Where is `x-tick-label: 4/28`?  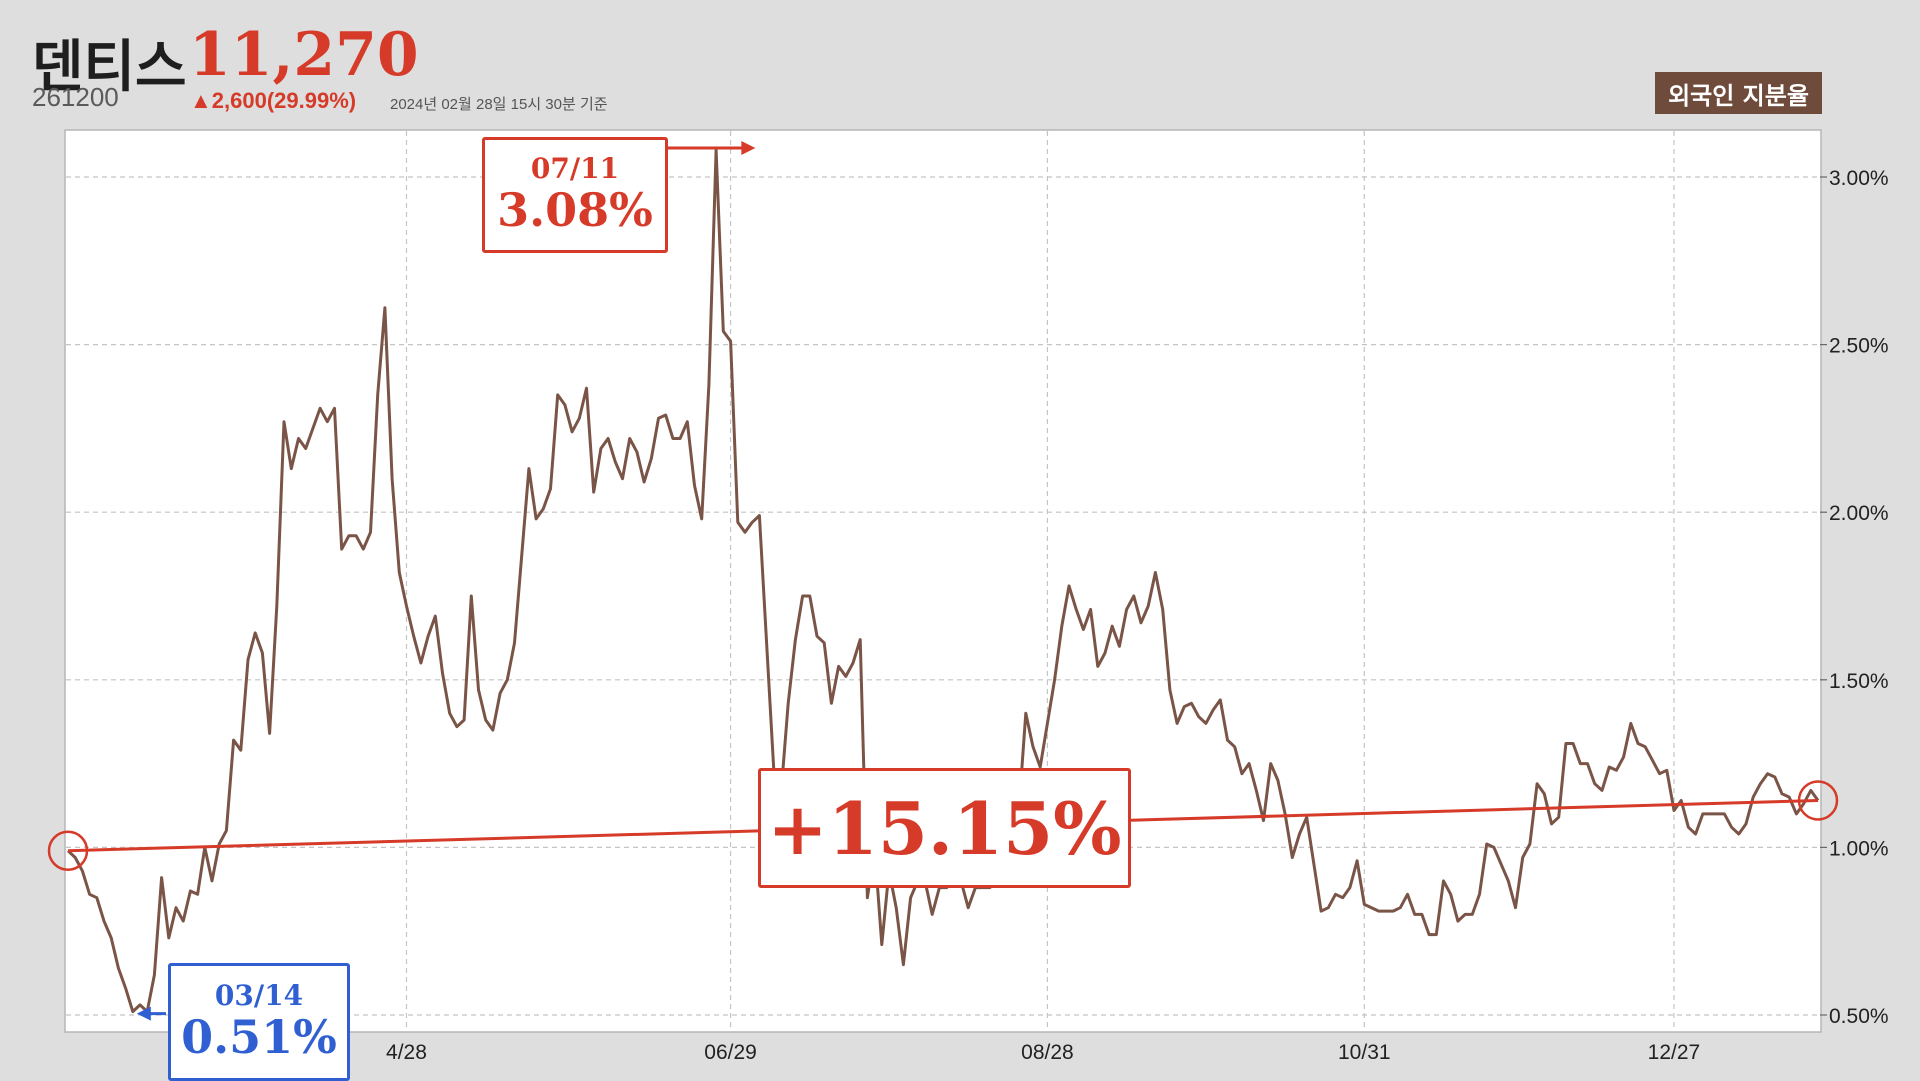
x-tick-label: 4/28 is located at coordinates (406, 1052).